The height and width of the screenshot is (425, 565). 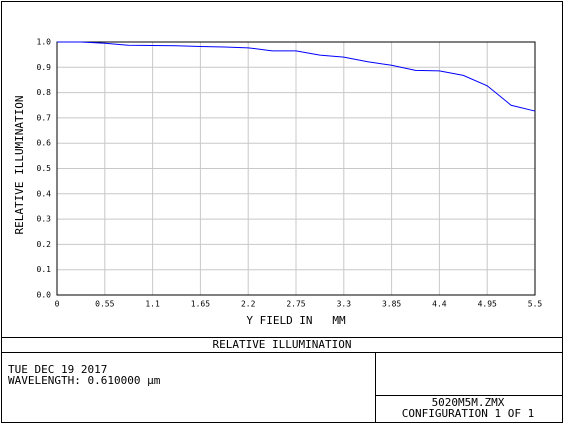 I want to click on x-tick-label: 4.4, so click(x=439, y=304).